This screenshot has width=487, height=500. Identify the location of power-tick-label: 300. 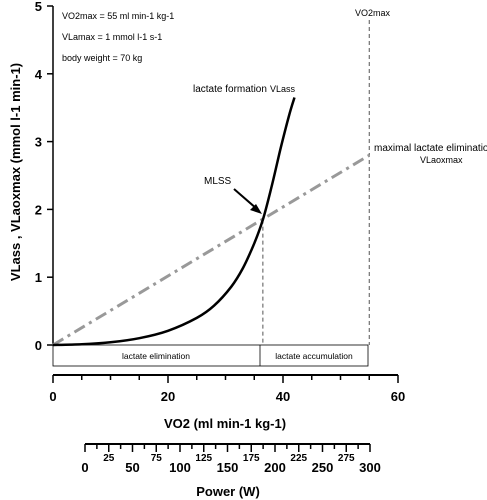
(370, 467).